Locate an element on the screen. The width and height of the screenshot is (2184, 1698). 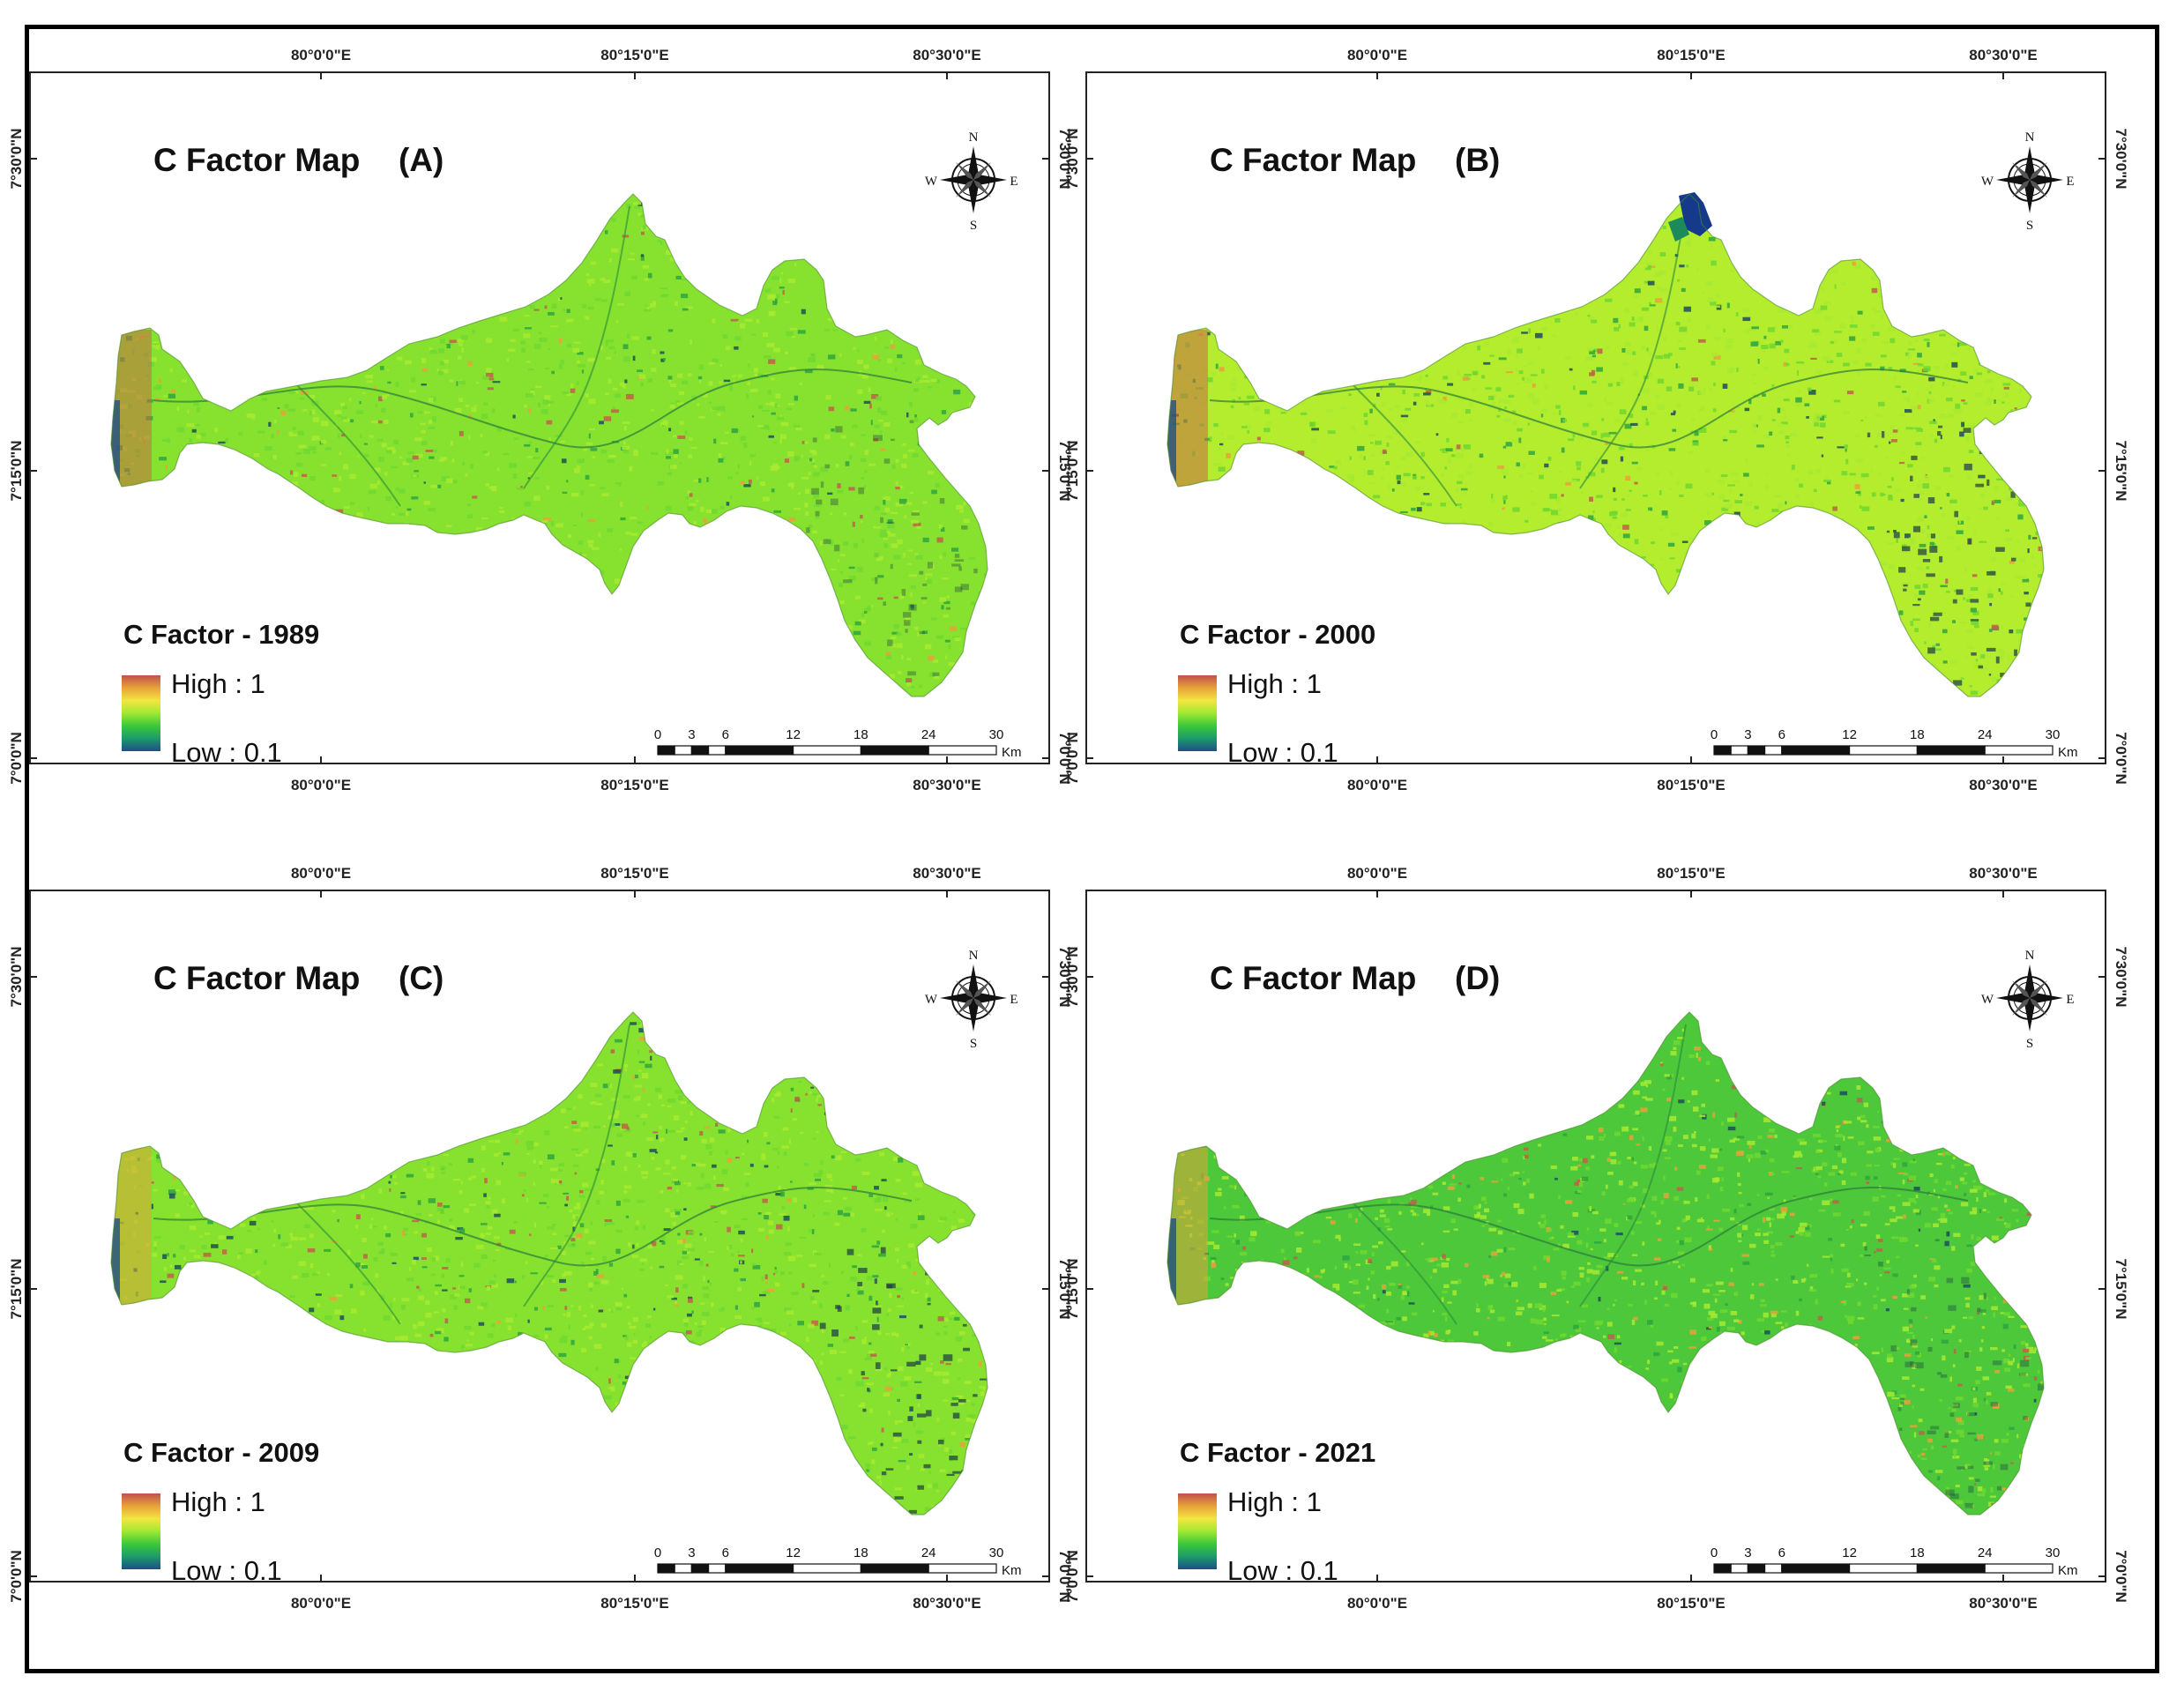
scale-tick-label: 6 is located at coordinates (725, 1552).